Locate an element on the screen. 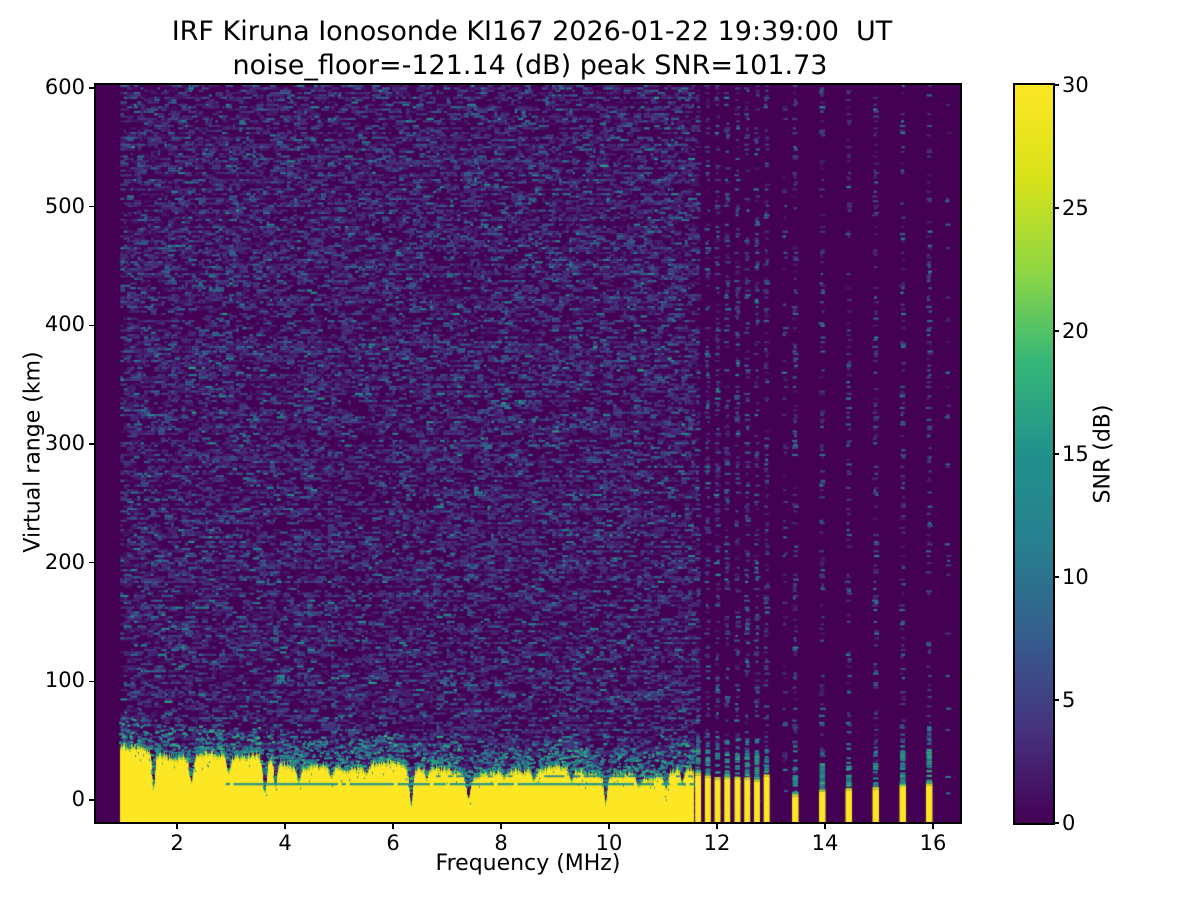 The image size is (1200, 900). y-tick-label: 600 is located at coordinates (64, 86).